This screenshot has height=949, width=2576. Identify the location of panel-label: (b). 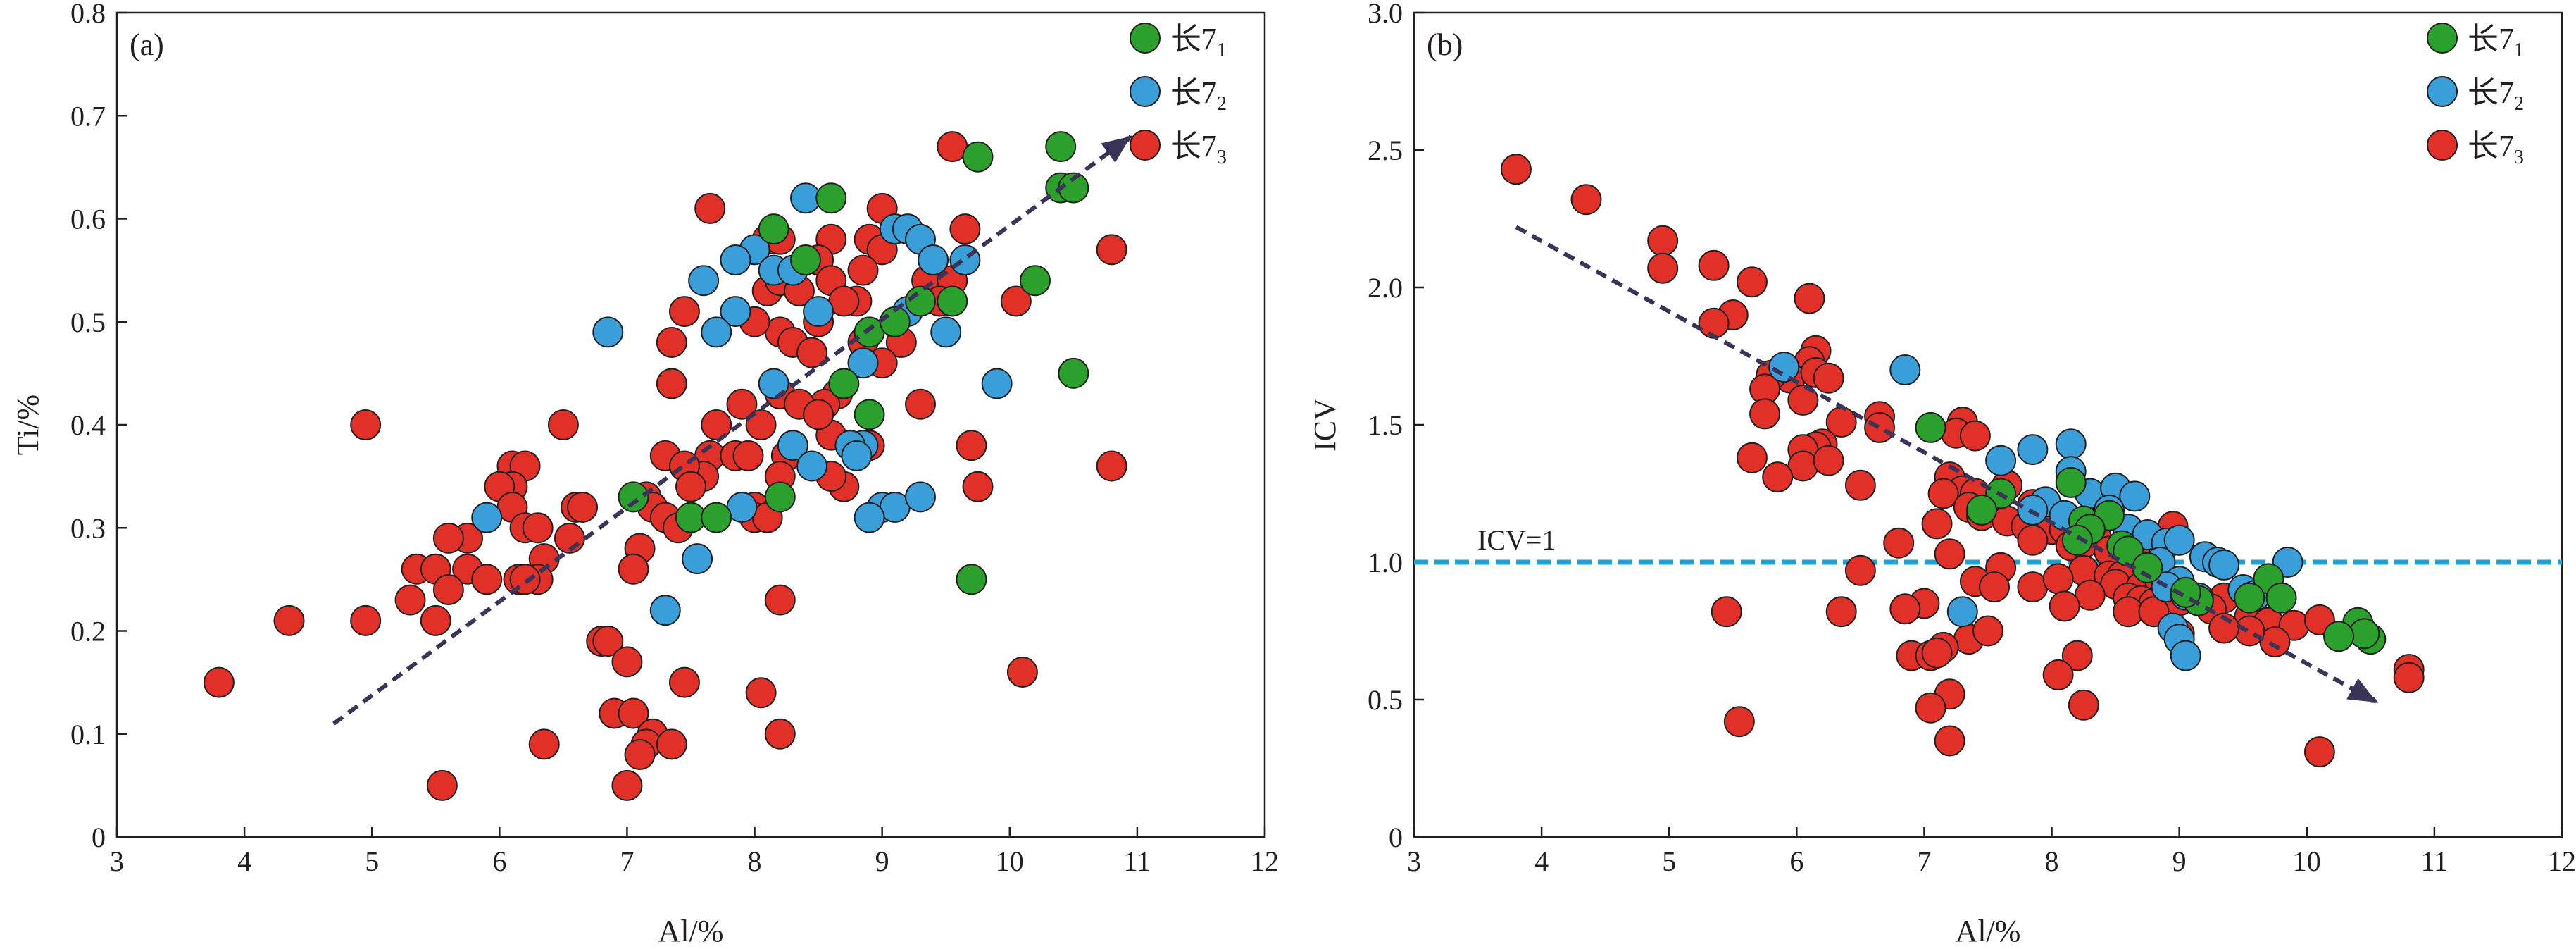
(1445, 44).